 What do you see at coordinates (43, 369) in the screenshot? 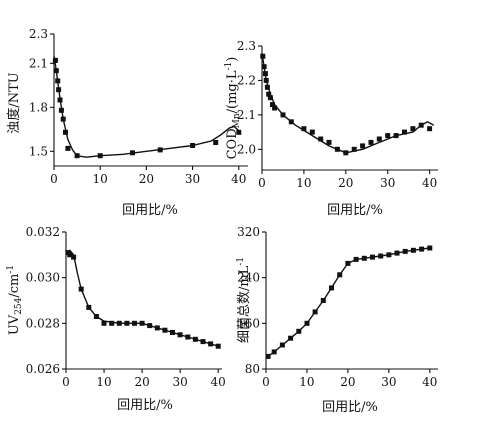
I see `uv254-ytick-label: 0.026` at bounding box center [43, 369].